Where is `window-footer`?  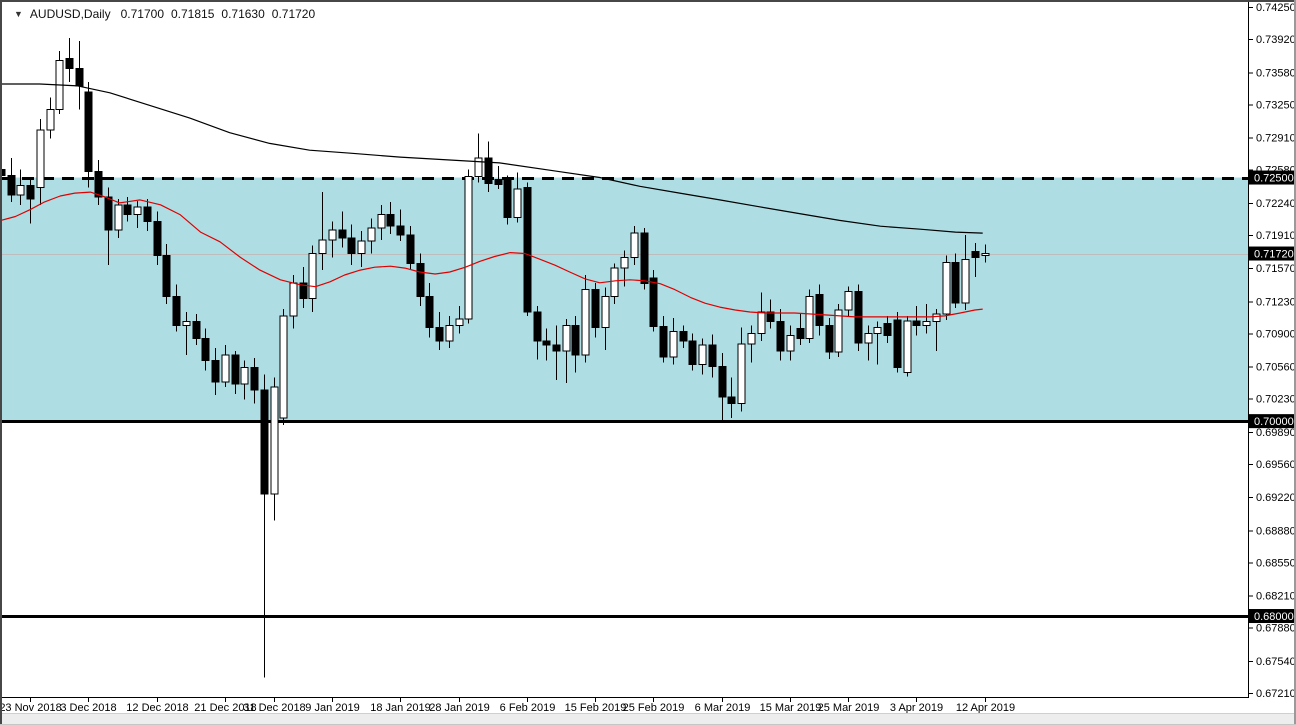 window-footer is located at coordinates (648, 719).